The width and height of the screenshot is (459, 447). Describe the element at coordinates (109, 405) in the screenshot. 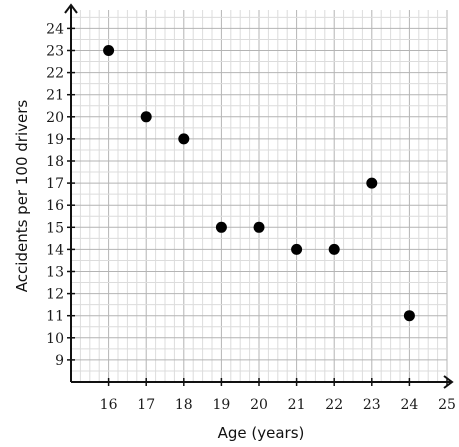

I see `x-tick-label: 16` at that location.